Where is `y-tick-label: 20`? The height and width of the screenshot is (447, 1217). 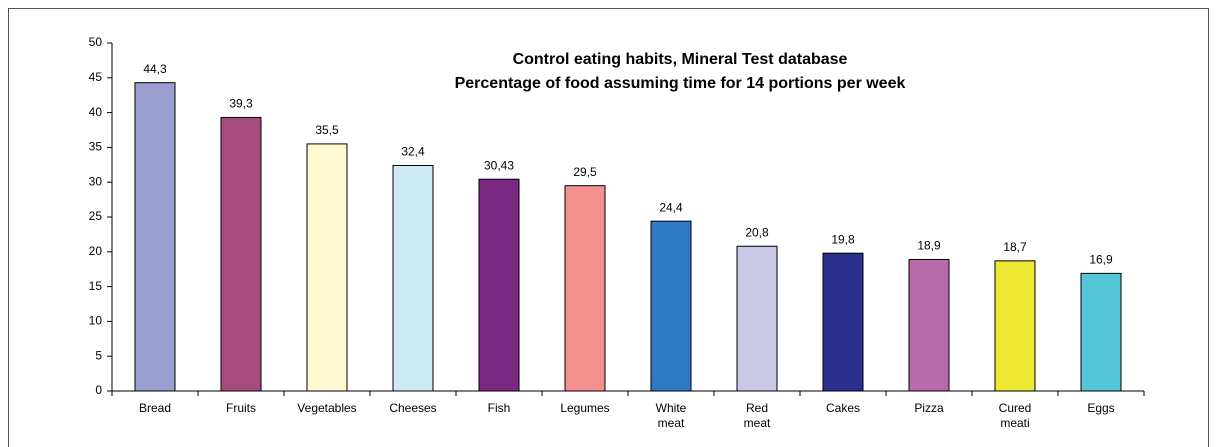
y-tick-label: 20 is located at coordinates (96, 251).